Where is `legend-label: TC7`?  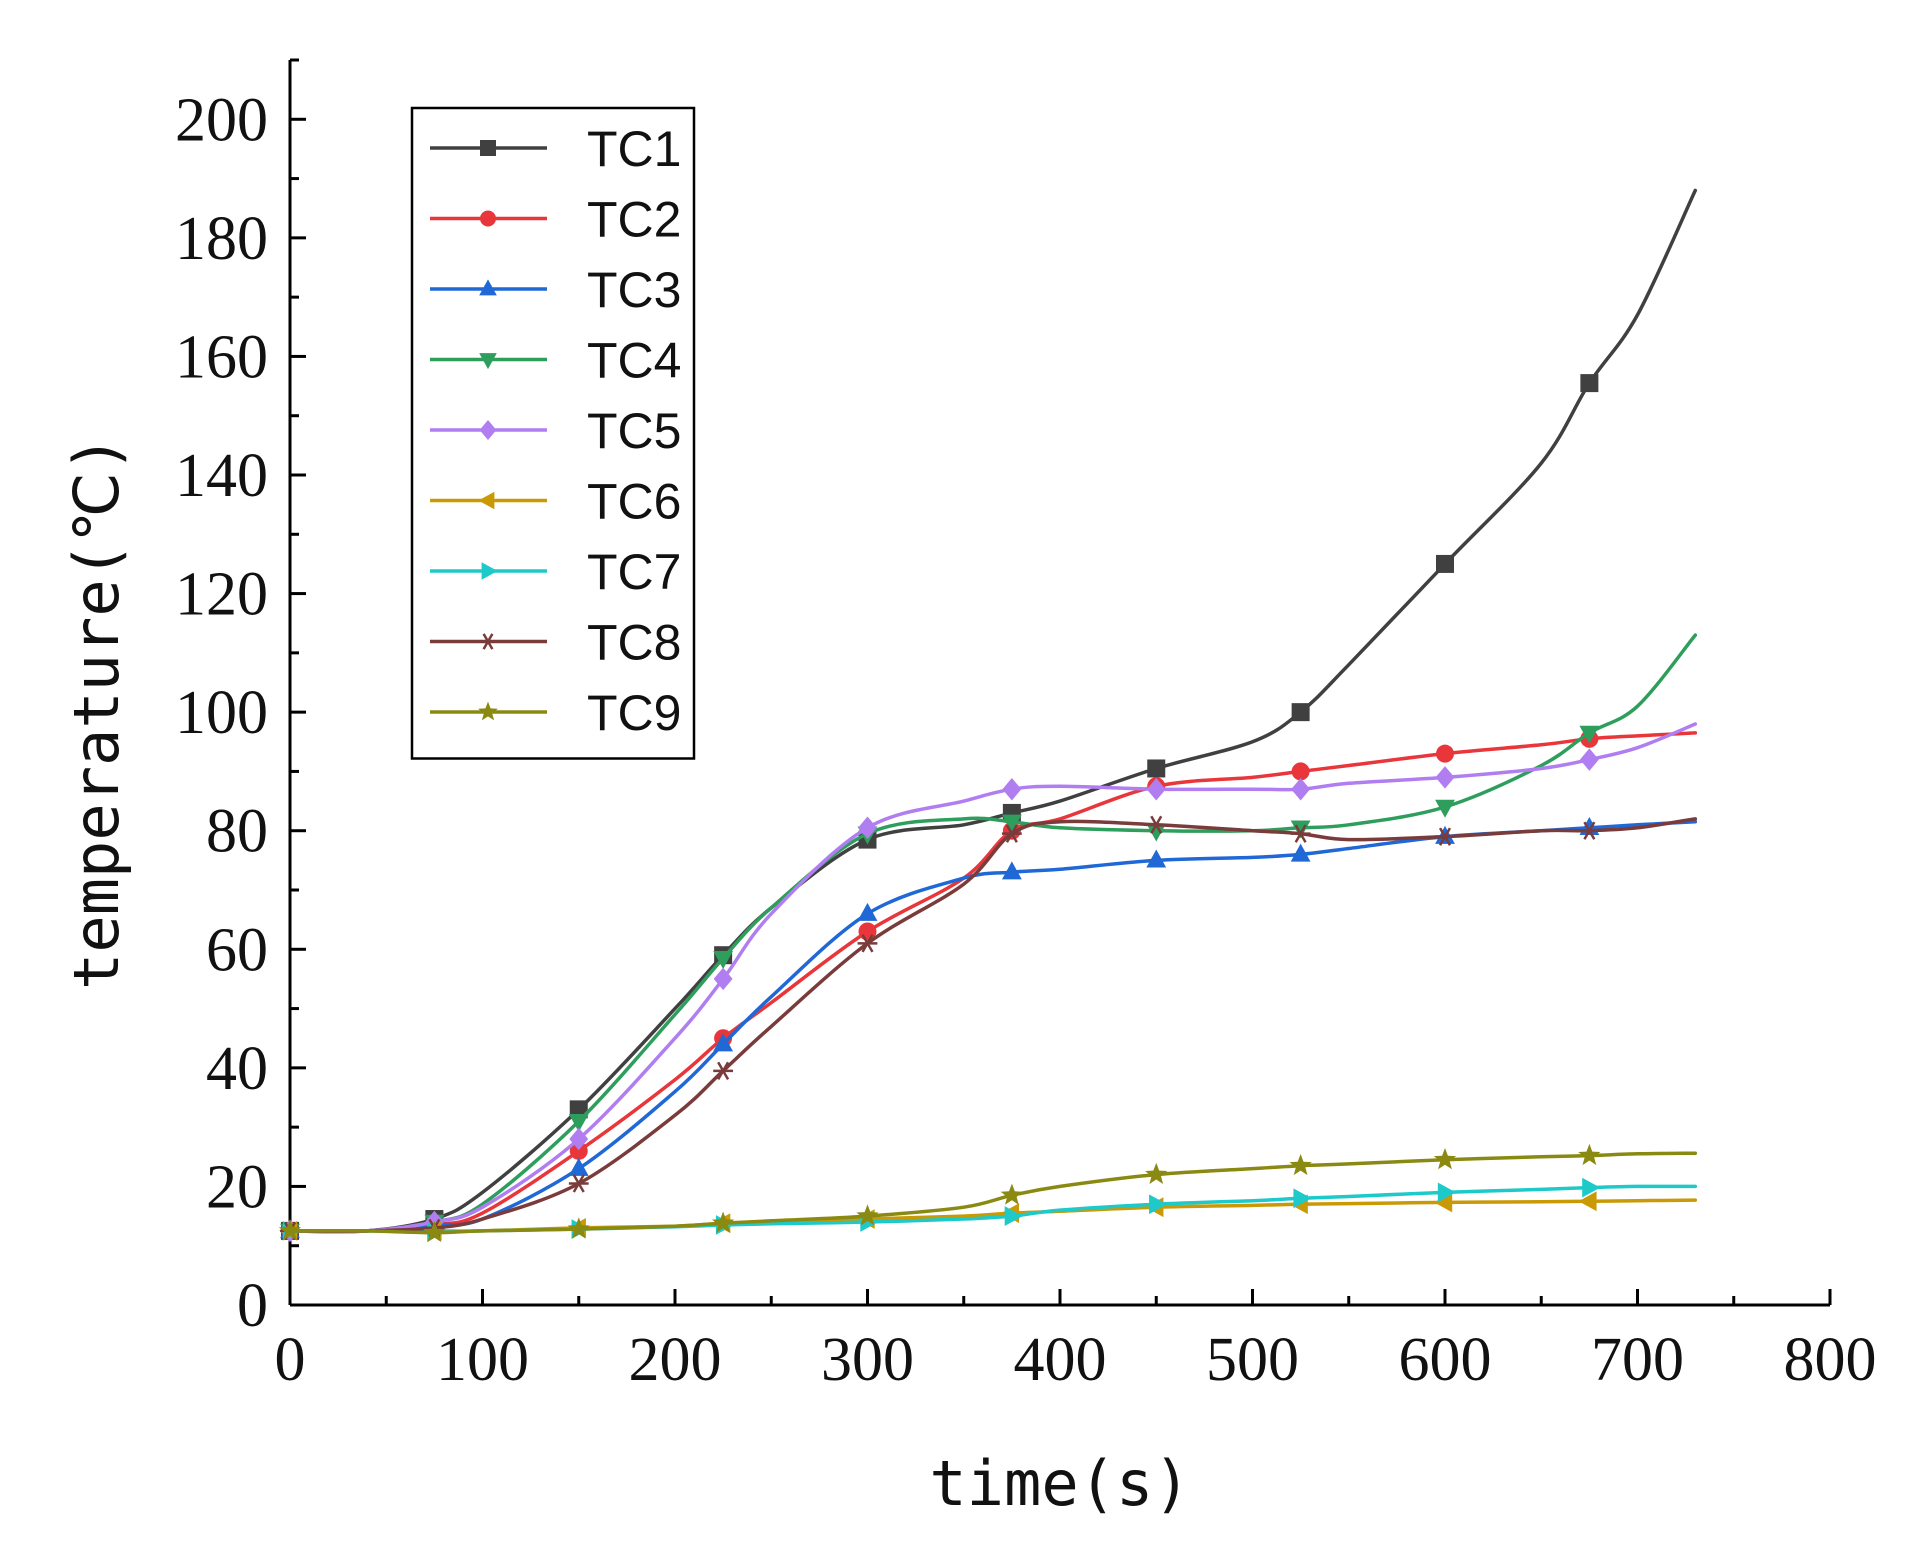
legend-label: TC7 is located at coordinates (634, 572).